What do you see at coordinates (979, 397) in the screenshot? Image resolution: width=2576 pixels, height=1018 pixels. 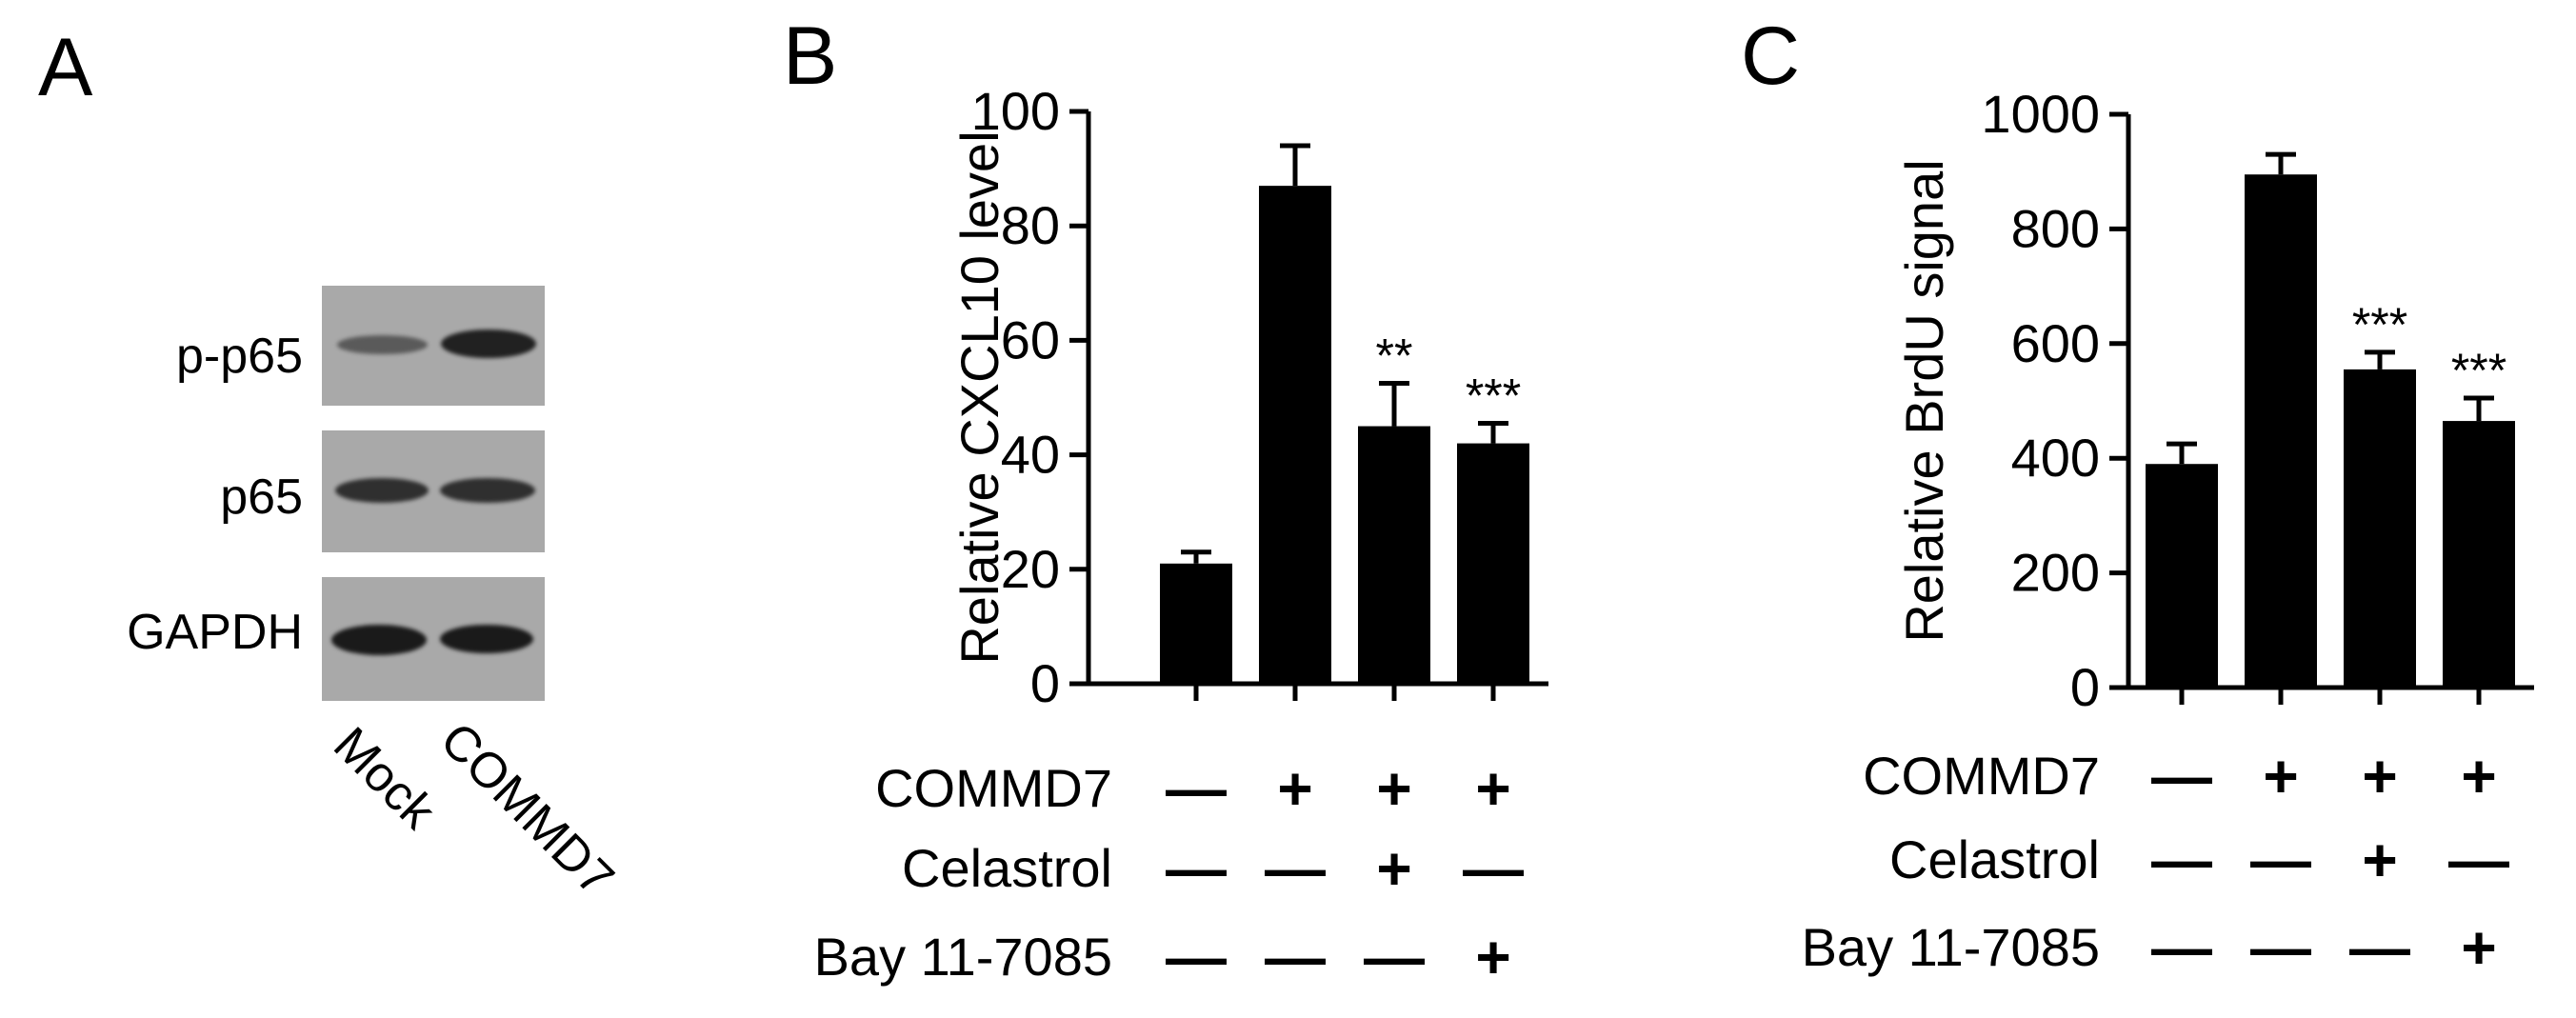 I see `y-axis-label: Relative CXCL10 level` at bounding box center [979, 397].